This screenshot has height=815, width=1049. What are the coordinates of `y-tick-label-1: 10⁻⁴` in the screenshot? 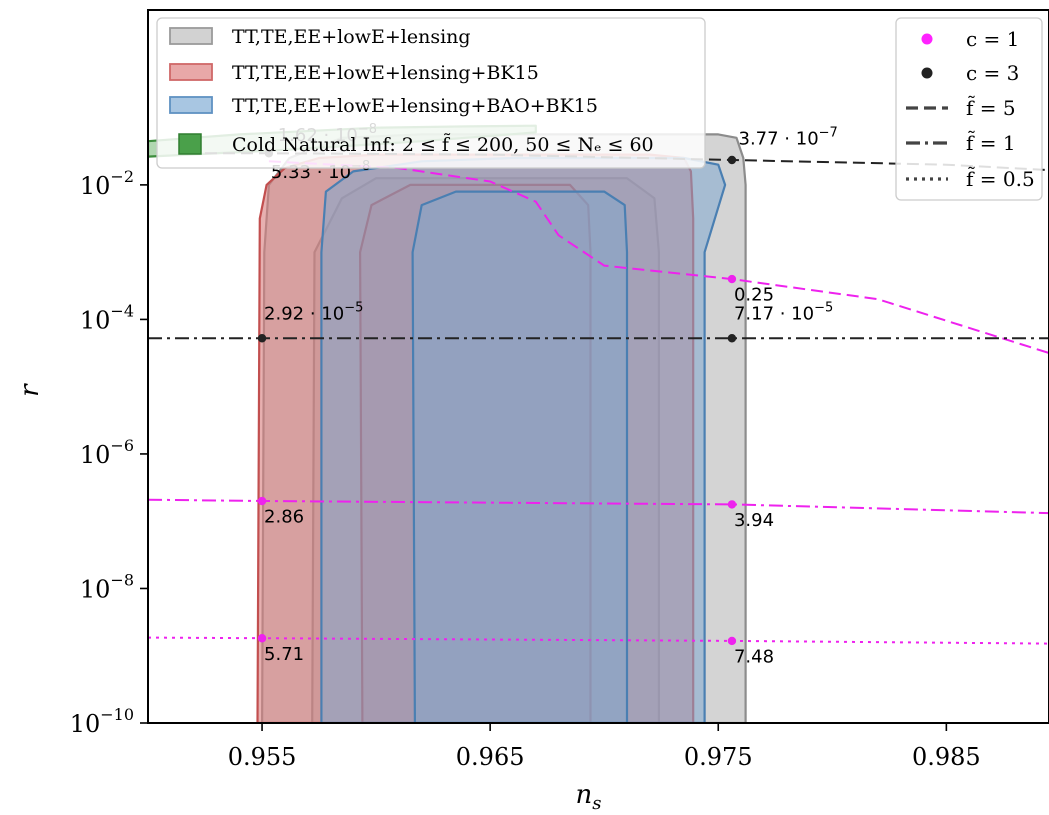 It's located at (107, 317).